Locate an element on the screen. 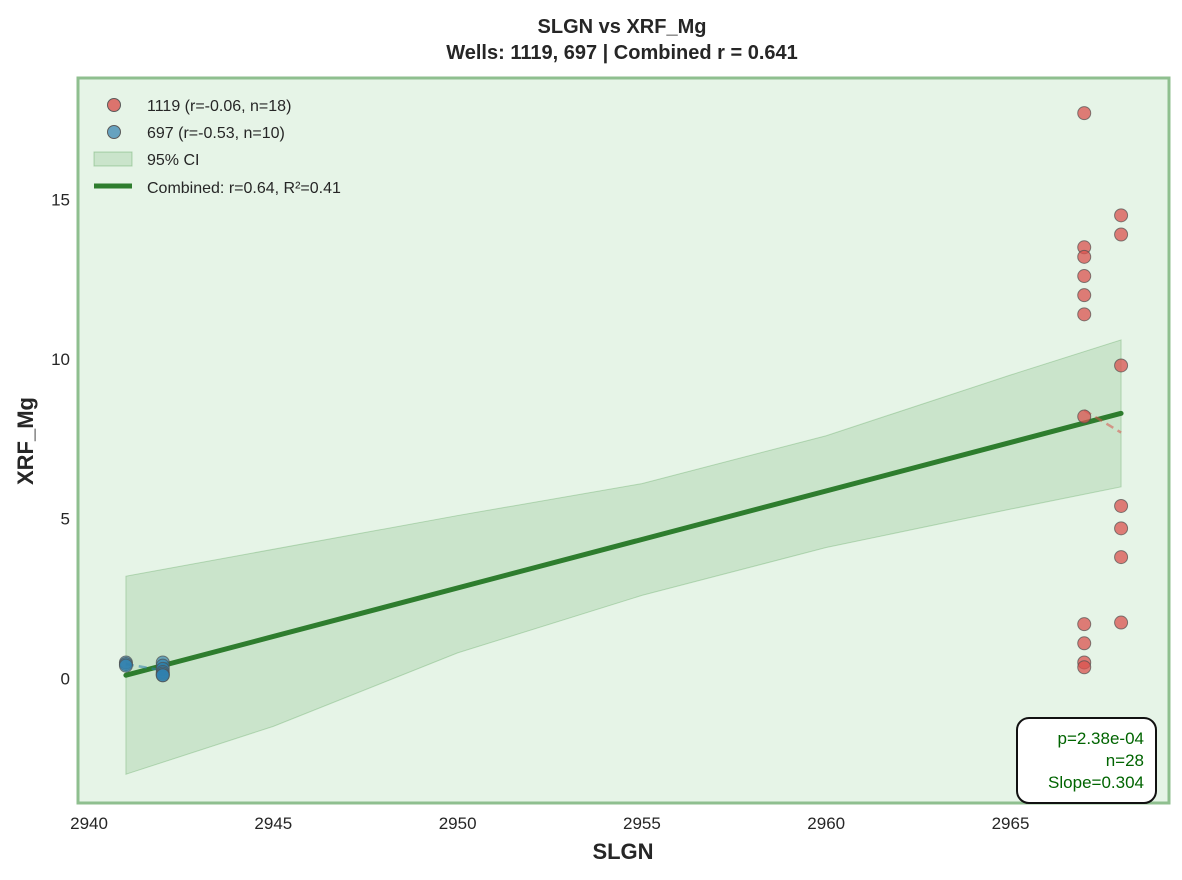 The width and height of the screenshot is (1182, 880). y-axis-ticks: 0 5 10 15 is located at coordinates (60, 439).